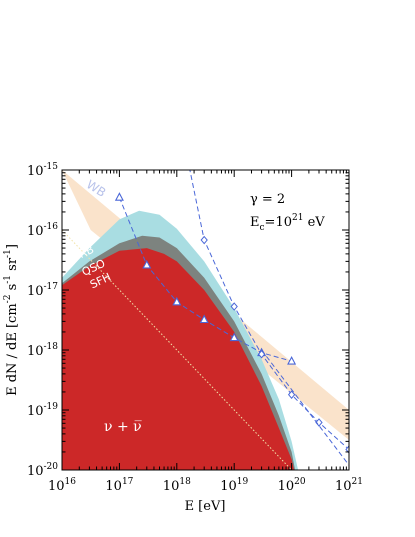  Describe the element at coordinates (42, 470) in the screenshot. I see `y-tick-label: 10-20` at that location.